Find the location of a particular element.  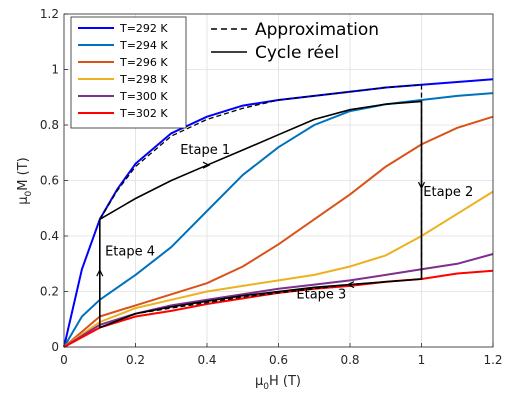

y-tick-label: 1.2 is located at coordinates (49, 14).